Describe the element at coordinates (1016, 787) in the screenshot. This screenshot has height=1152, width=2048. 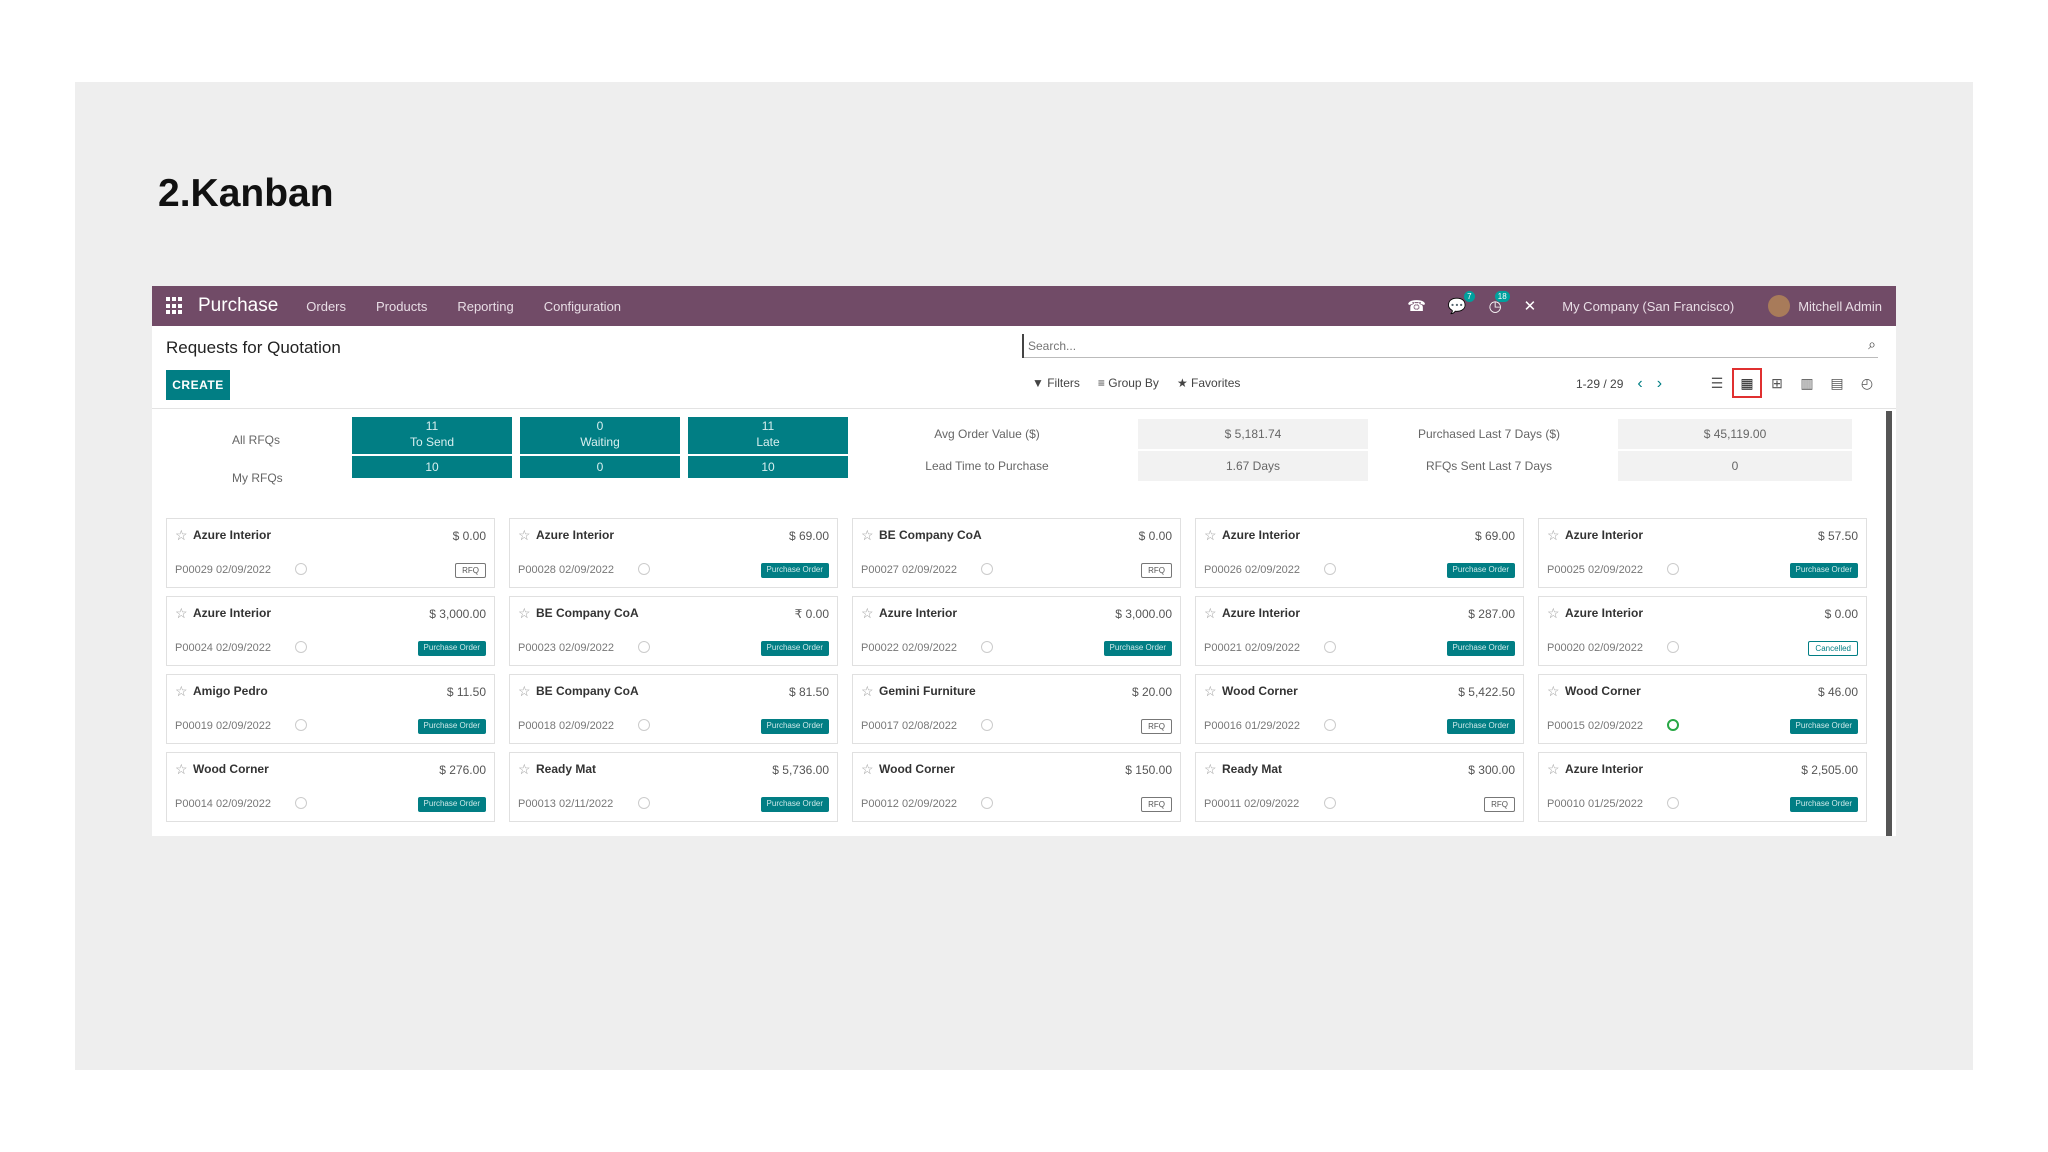
I see `kanban-card: ☆ Wood Corner $ 150.00 P00012 02/09/2022 RFQ` at that location.